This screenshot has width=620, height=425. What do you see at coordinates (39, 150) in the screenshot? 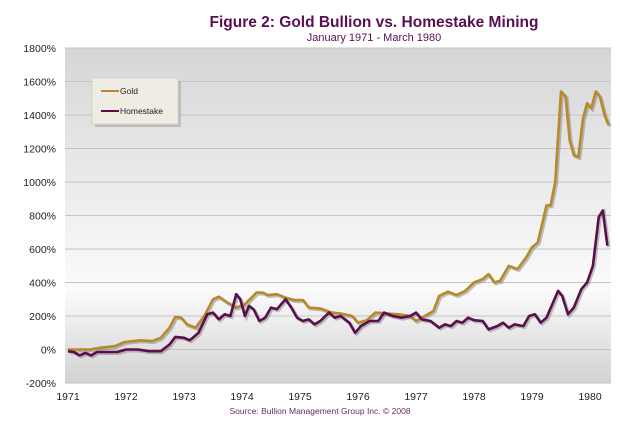
I see `y-tick-label: 1200%` at bounding box center [39, 150].